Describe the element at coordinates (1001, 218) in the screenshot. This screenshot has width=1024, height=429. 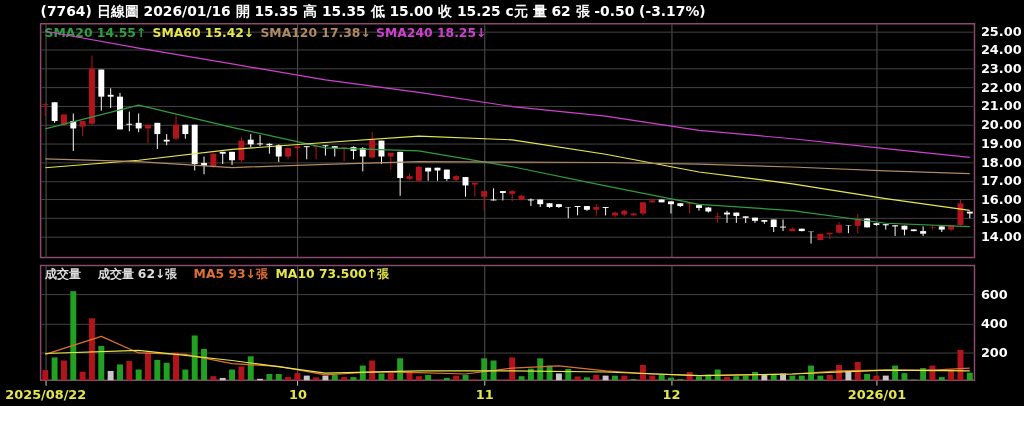
I see `y-tick-label: 15.00` at that location.